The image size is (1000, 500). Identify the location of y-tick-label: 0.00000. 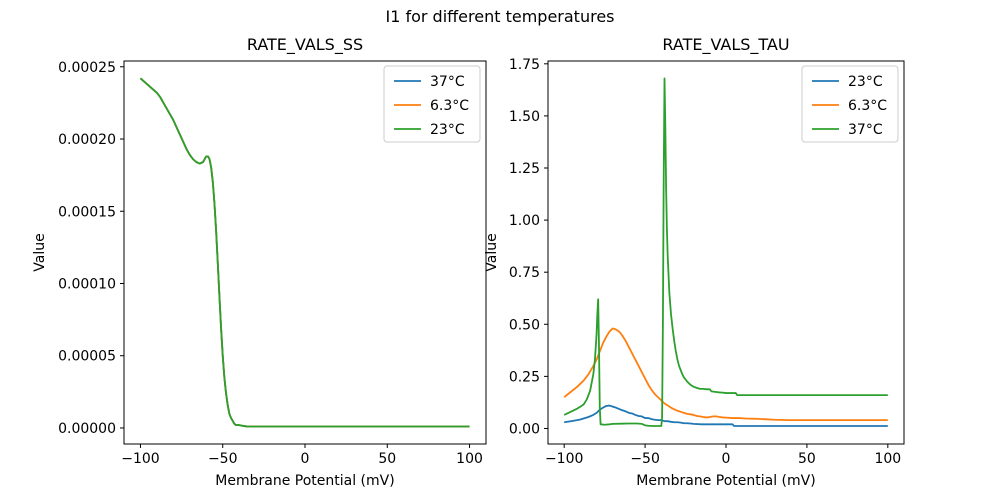
(87, 429).